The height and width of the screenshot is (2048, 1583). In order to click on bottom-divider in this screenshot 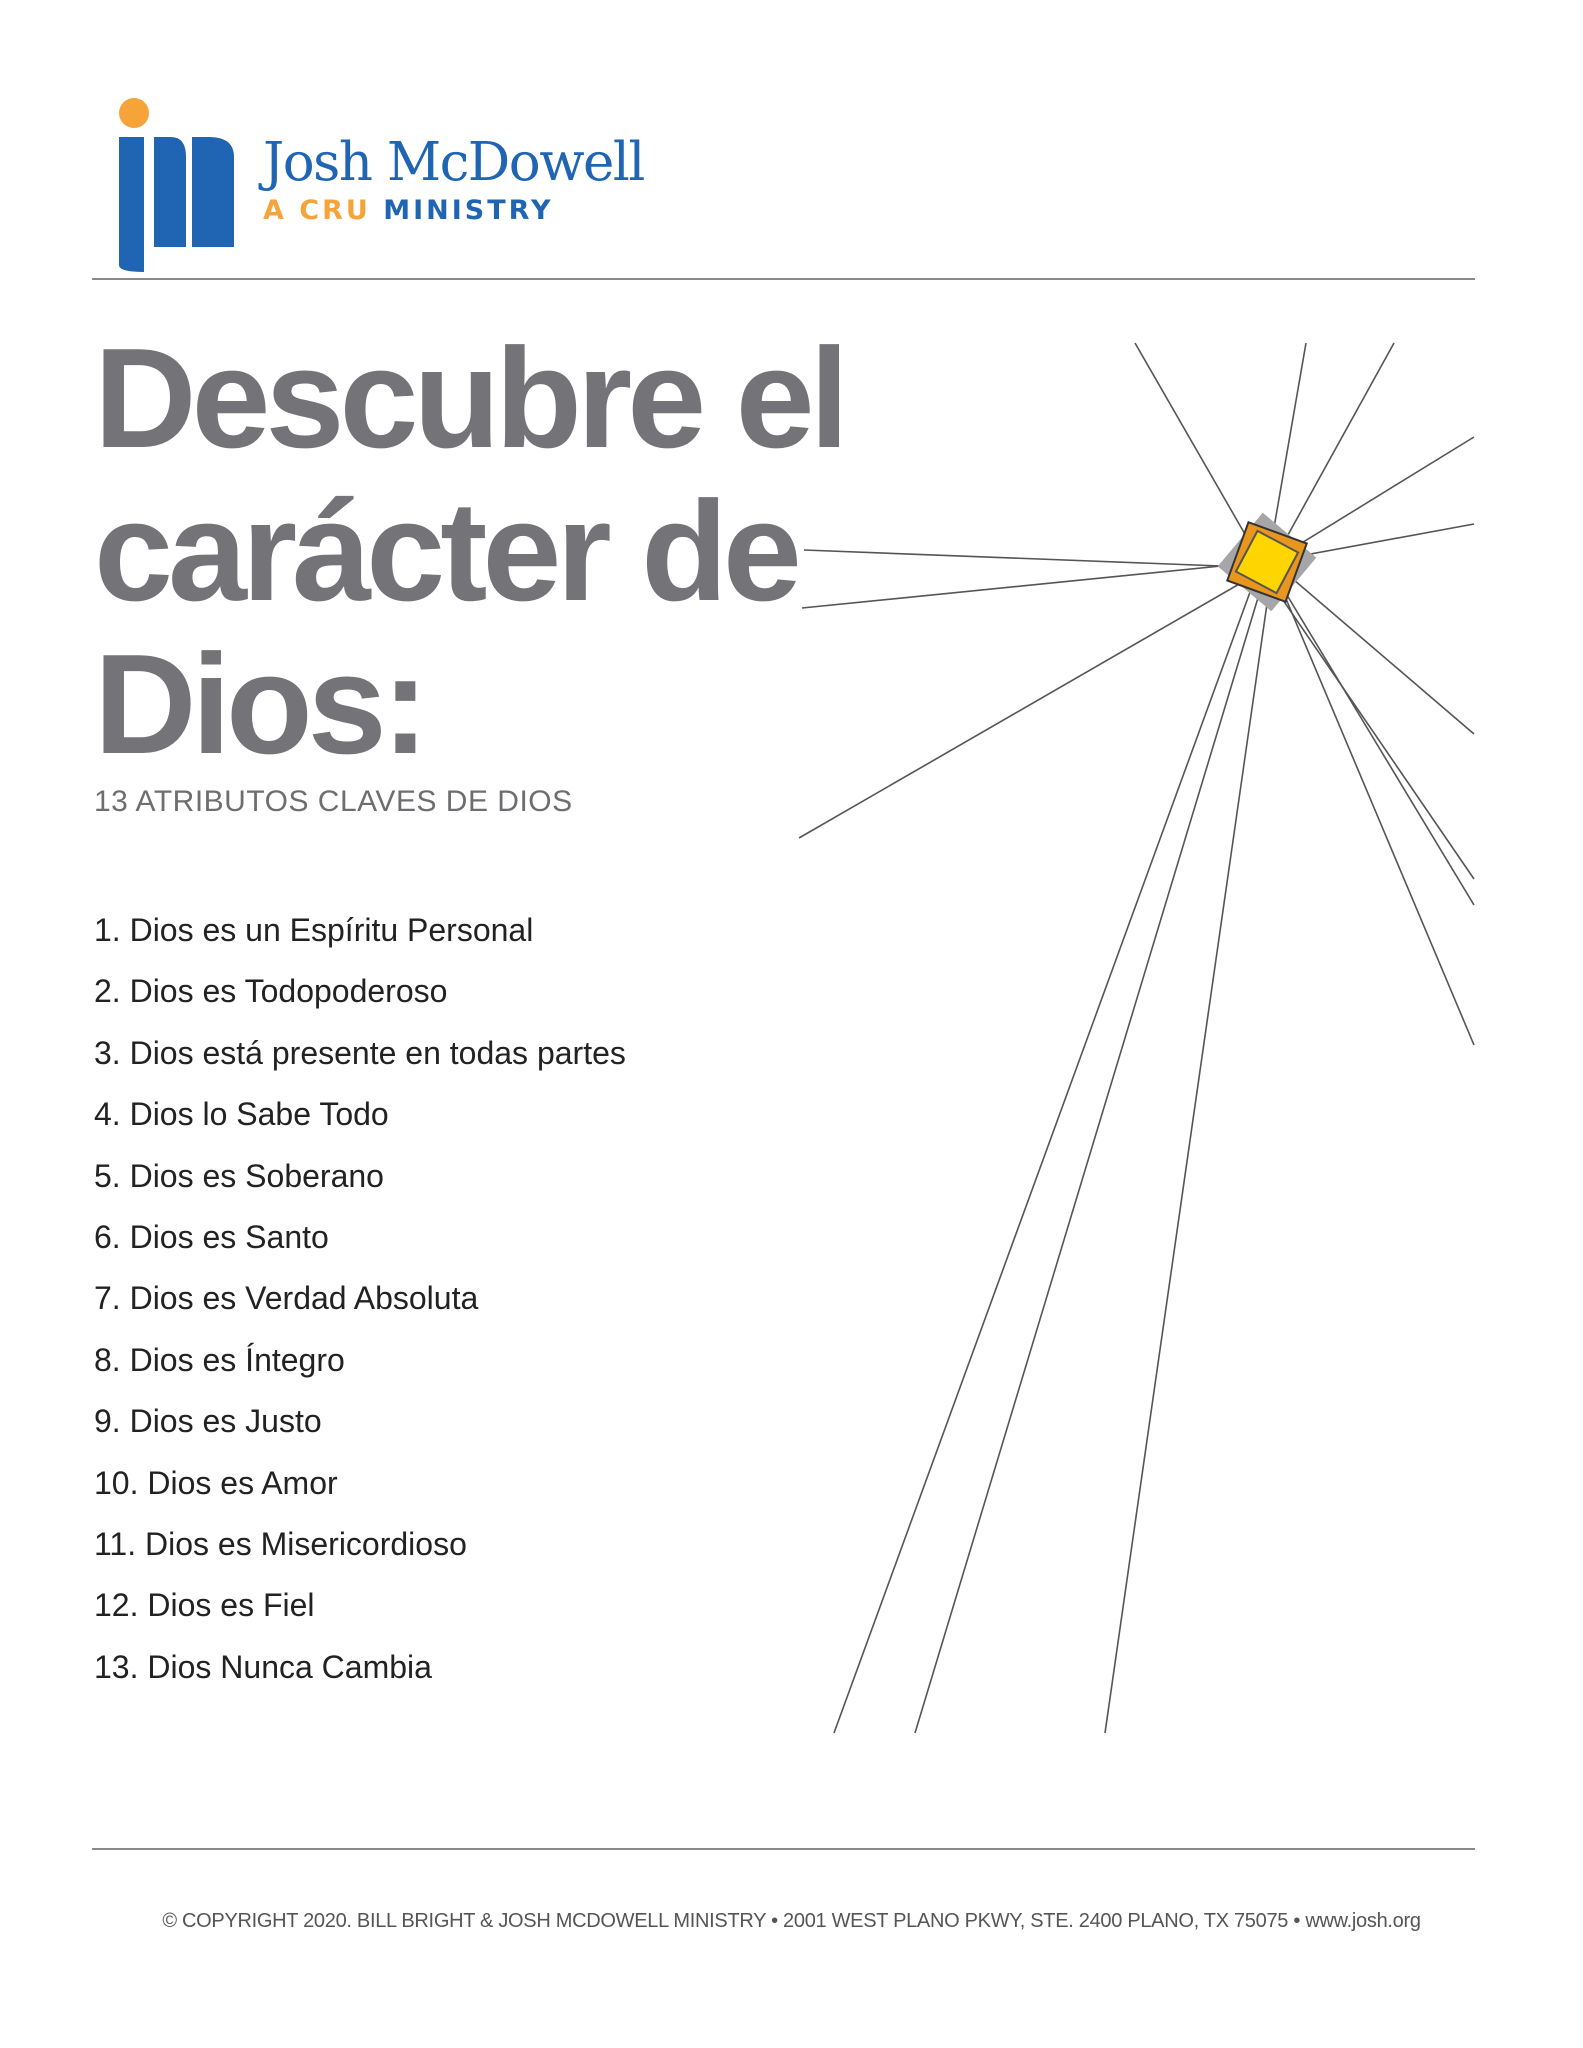, I will do `click(783, 1849)`.